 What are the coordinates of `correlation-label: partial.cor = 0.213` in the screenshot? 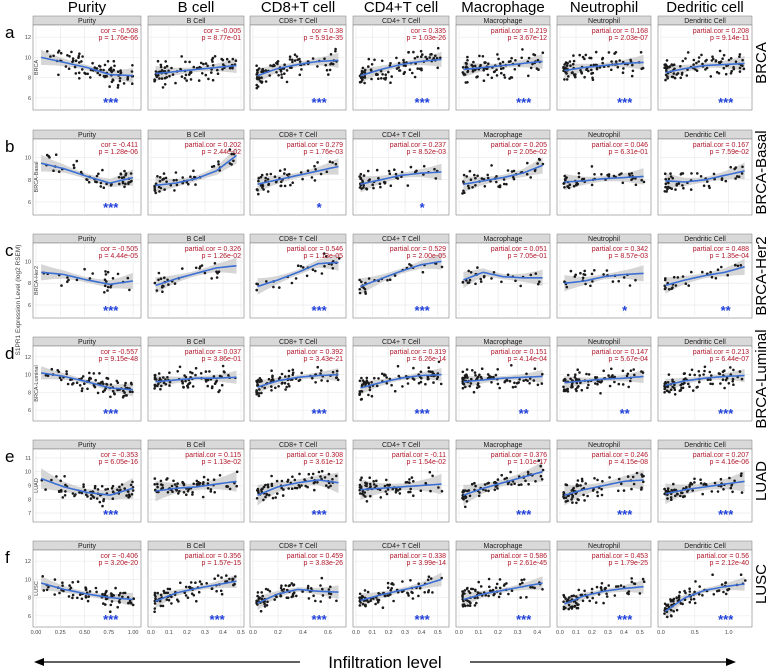 It's located at (721, 352).